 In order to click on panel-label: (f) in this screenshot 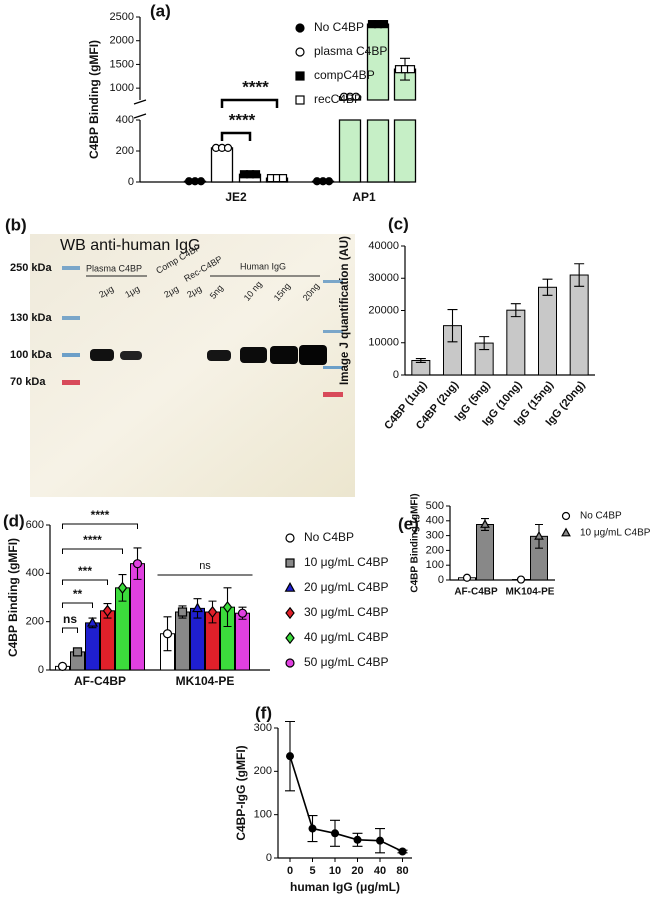, I will do `click(263, 712)`.